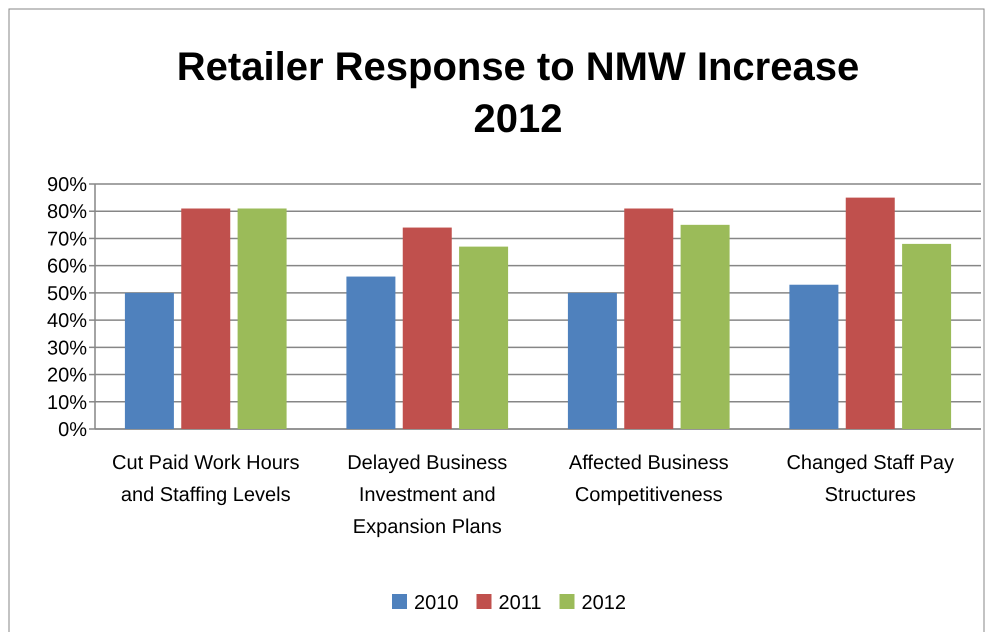 Image resolution: width=987 pixels, height=632 pixels. Describe the element at coordinates (206, 479) in the screenshot. I see `x-tick-label: Cut Paid Work Hours and Staffing Levels` at that location.